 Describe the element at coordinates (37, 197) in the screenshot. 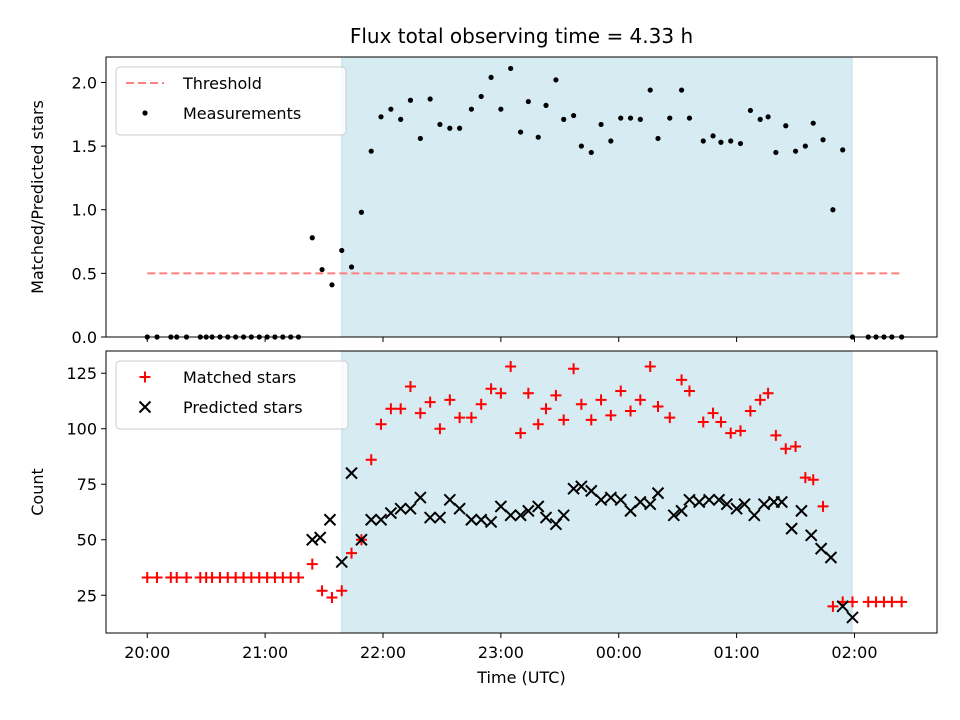

I see `y-axis-label: Matched/Predicted stars` at that location.